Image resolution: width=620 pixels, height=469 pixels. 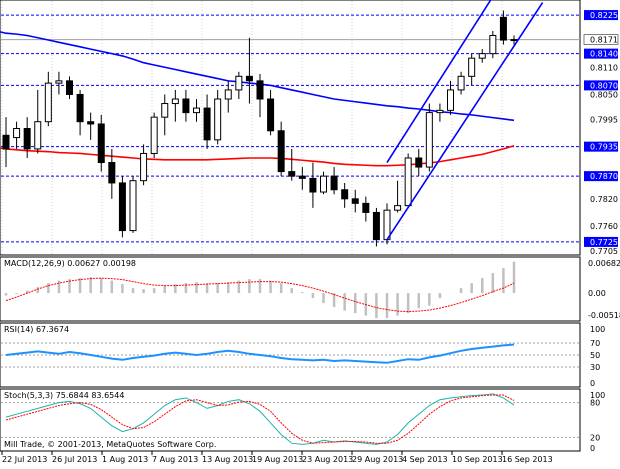 I want to click on price-label: 0.7820, so click(x=604, y=199).